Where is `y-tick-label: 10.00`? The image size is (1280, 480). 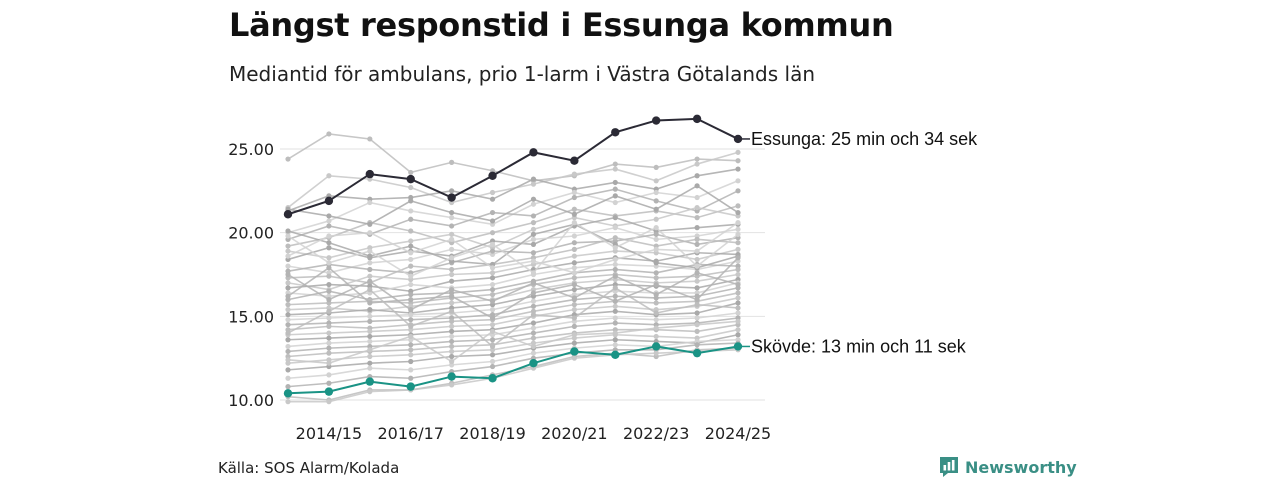 y-tick-label: 10.00 is located at coordinates (251, 400).